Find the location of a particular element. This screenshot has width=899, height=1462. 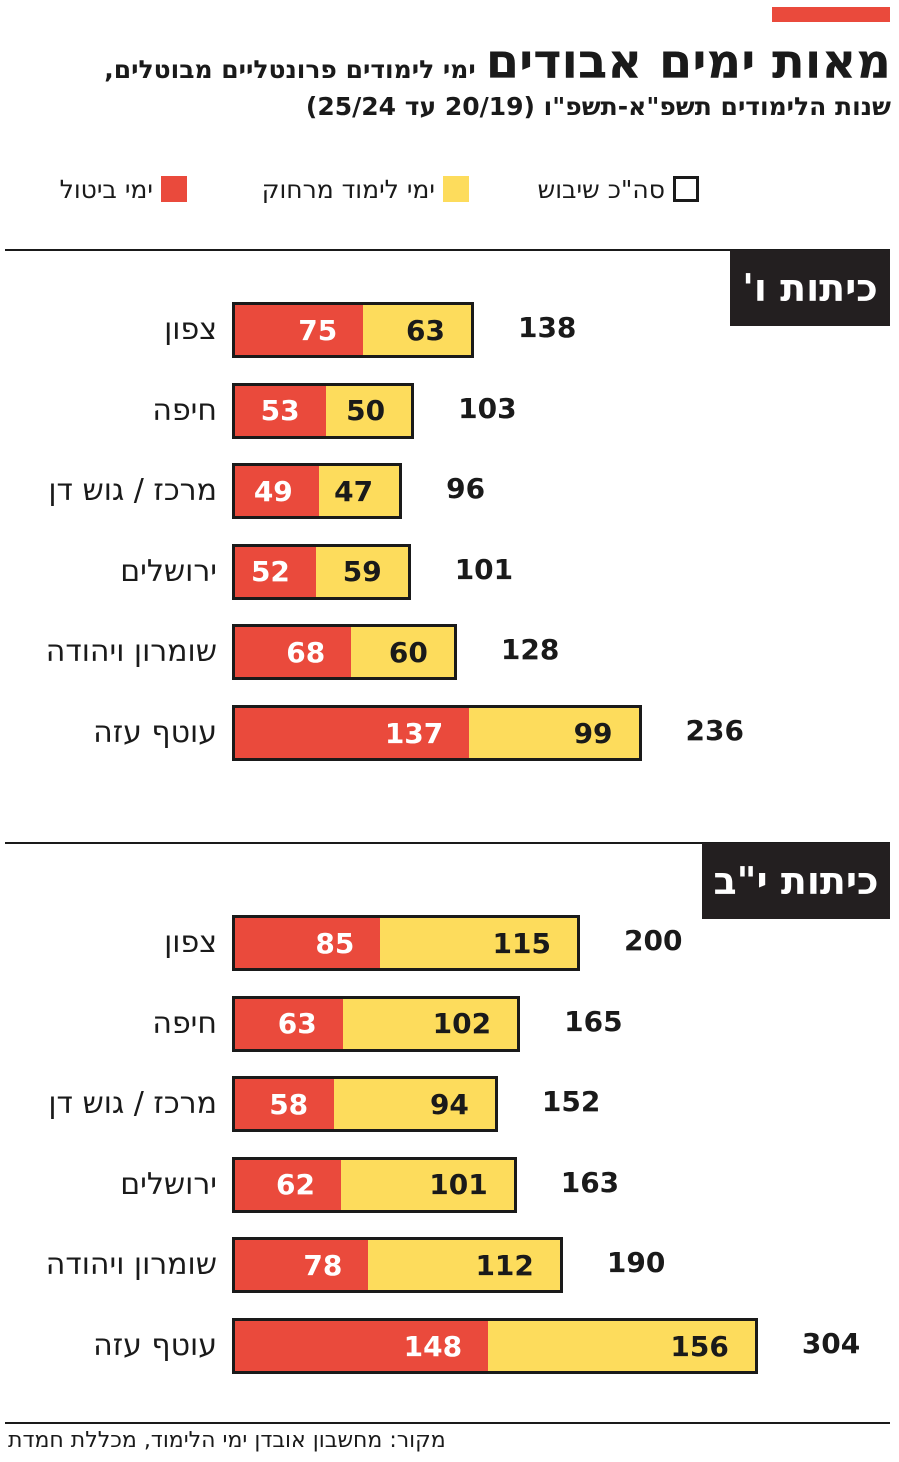

bar-segment-remote: 59 is located at coordinates (361, 571).